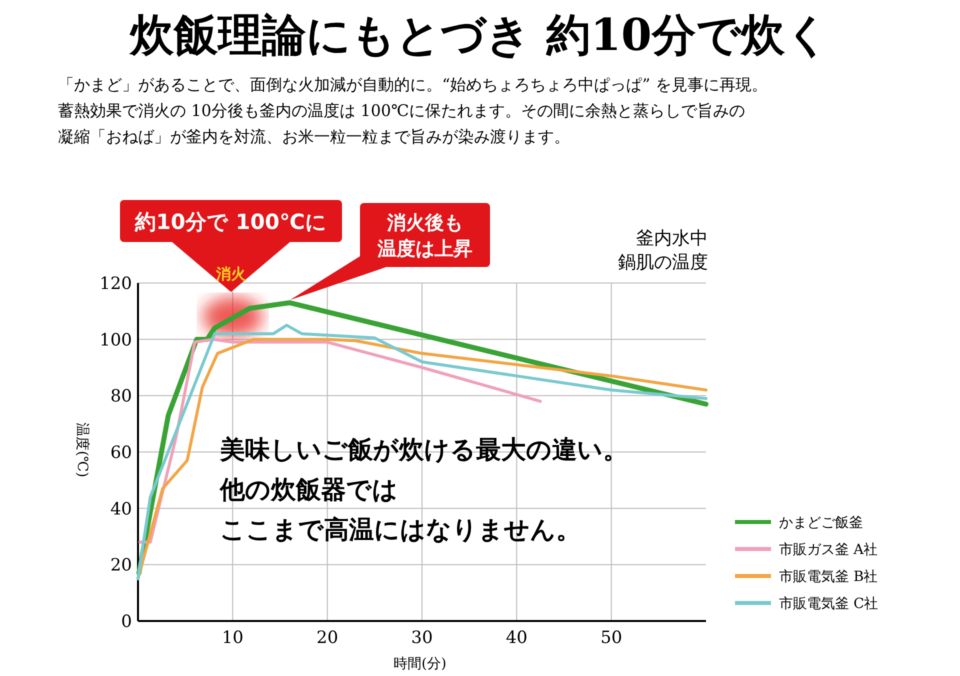 Image resolution: width=960 pixels, height=676 pixels. Describe the element at coordinates (611, 638) in the screenshot. I see `x-tick-label: 50` at that location.